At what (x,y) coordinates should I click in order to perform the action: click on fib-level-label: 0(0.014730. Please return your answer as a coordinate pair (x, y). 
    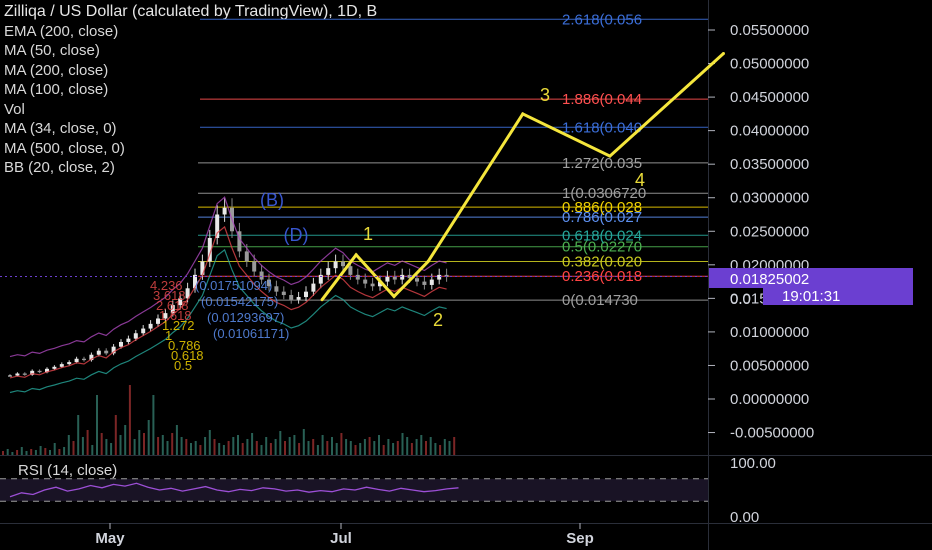
    Looking at the image, I should click on (600, 300).